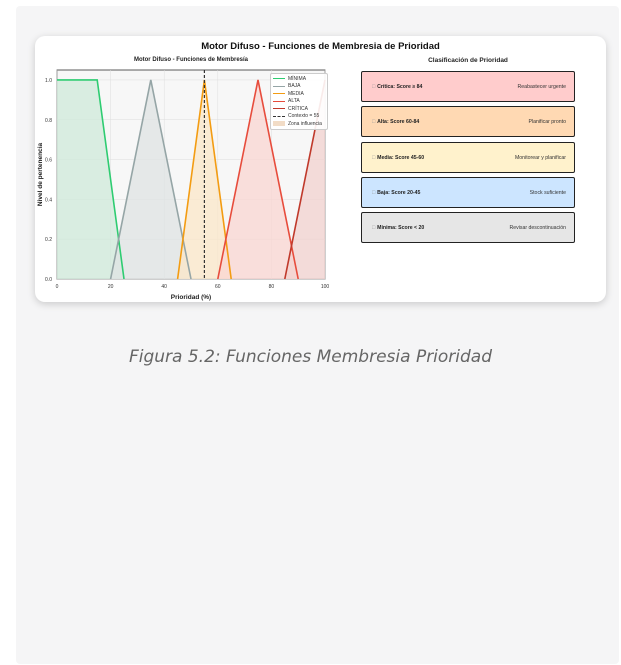 This screenshot has width=621, height=665. What do you see at coordinates (40, 175) in the screenshot?
I see `y-axis-label: Nivel de pertenencia` at bounding box center [40, 175].